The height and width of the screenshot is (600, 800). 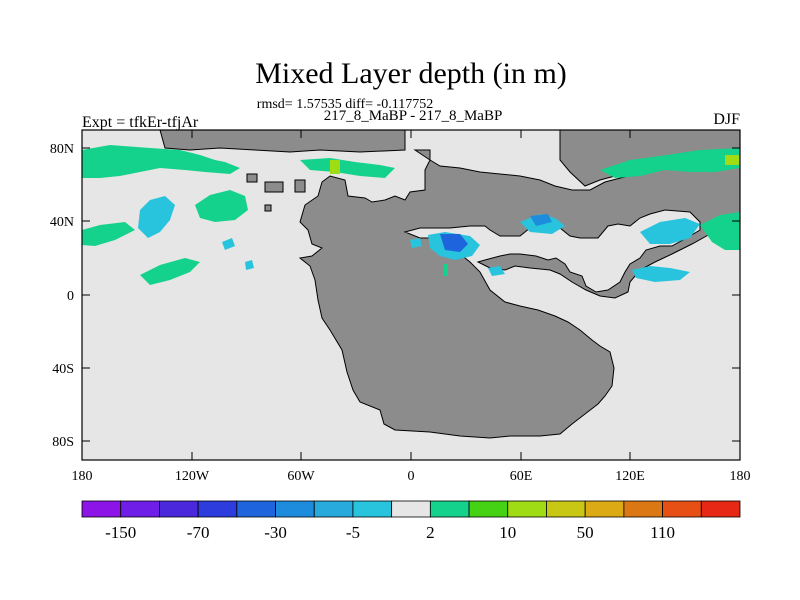 I want to click on colorbar-label: -70, so click(x=198, y=532).